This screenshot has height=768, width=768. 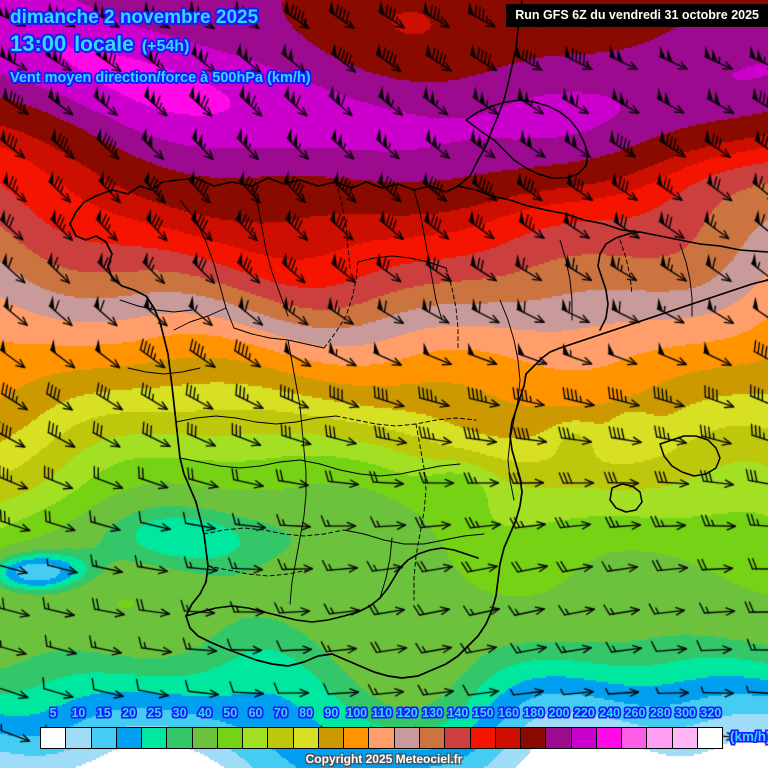 I want to click on legend-tick: 5, so click(x=53, y=713).